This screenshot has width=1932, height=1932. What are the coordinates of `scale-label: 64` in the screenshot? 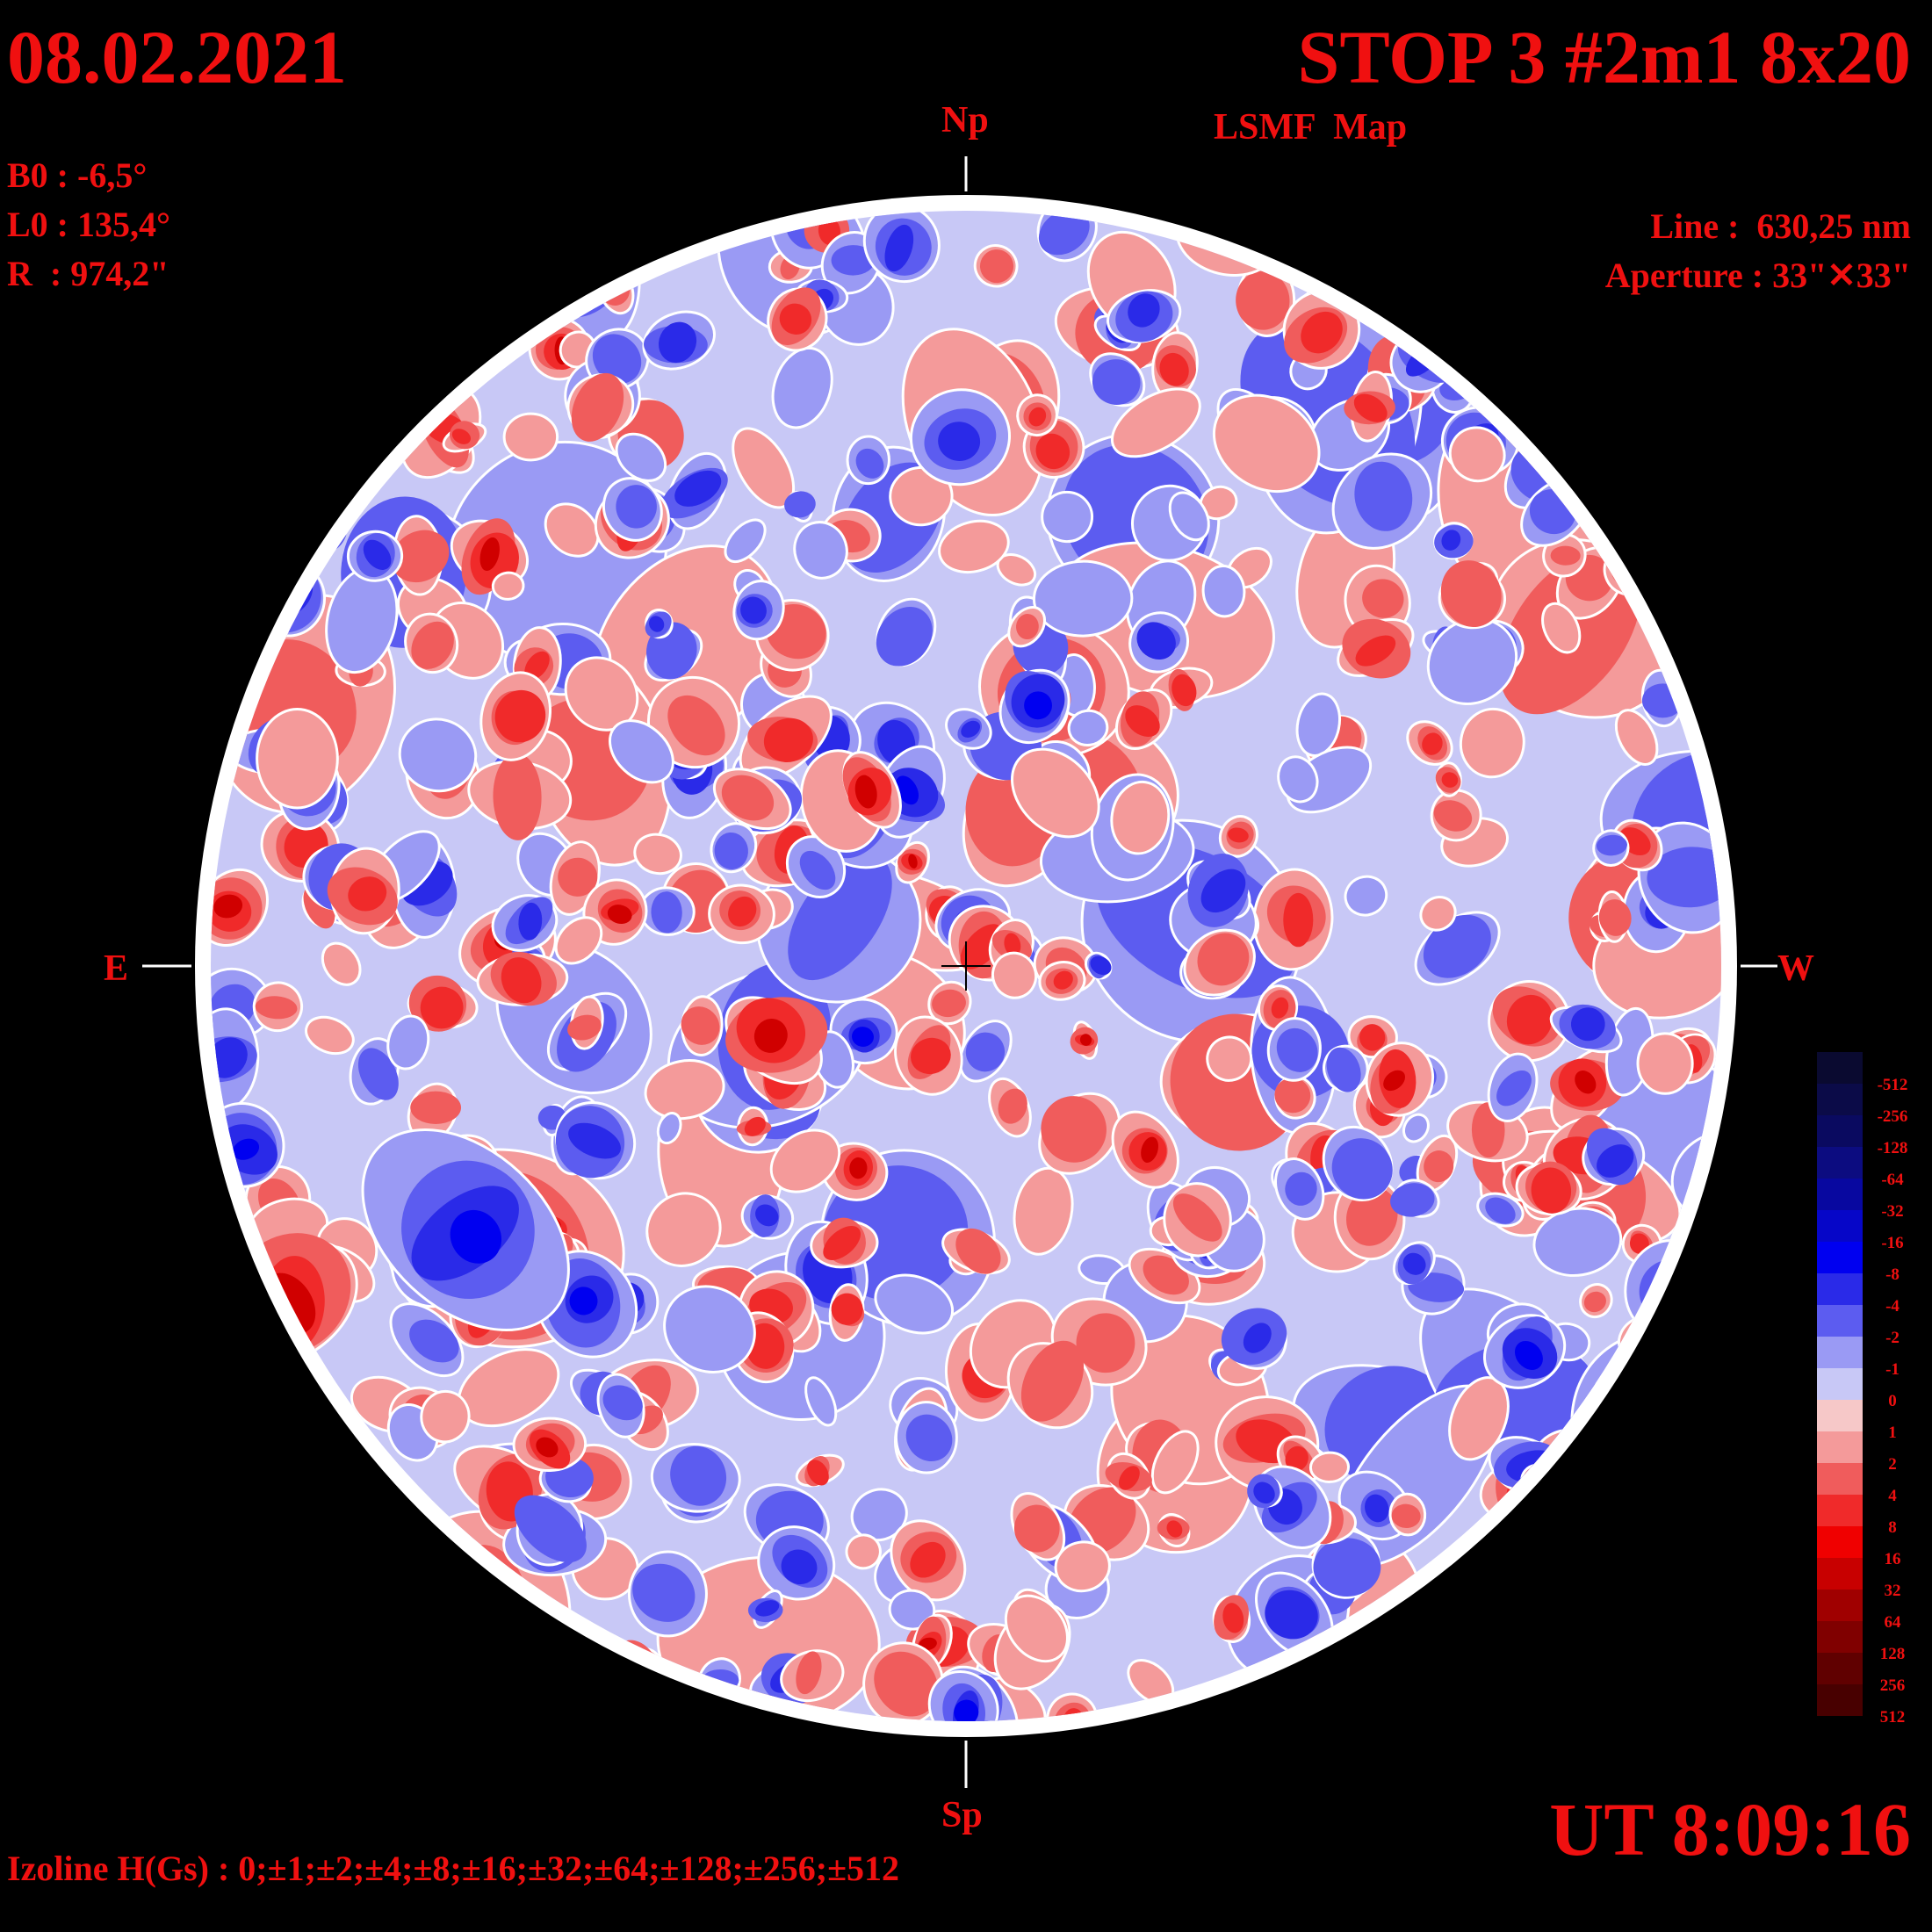 It's located at (1892, 1622).